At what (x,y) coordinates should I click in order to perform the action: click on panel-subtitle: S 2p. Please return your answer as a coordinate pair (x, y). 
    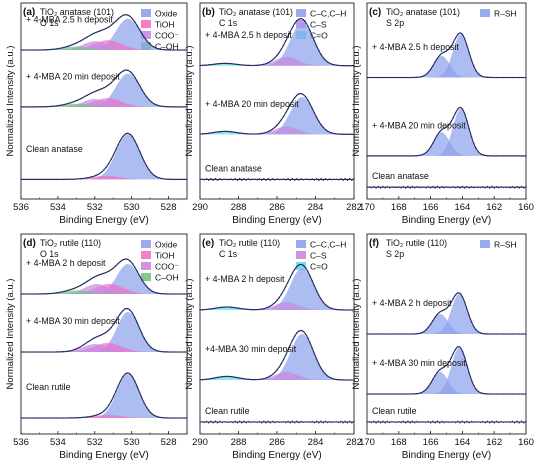
    Looking at the image, I should click on (395, 254).